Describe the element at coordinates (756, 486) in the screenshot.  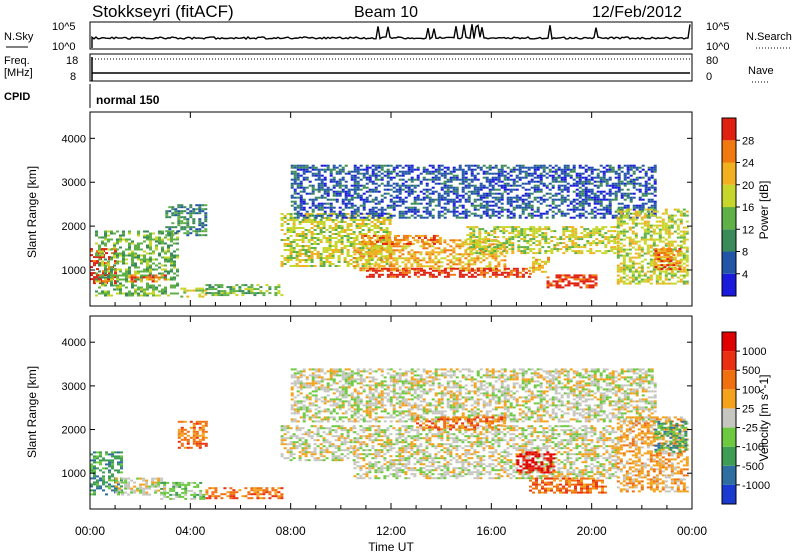
I see `velocity-colorbar-tick: -1000` at that location.